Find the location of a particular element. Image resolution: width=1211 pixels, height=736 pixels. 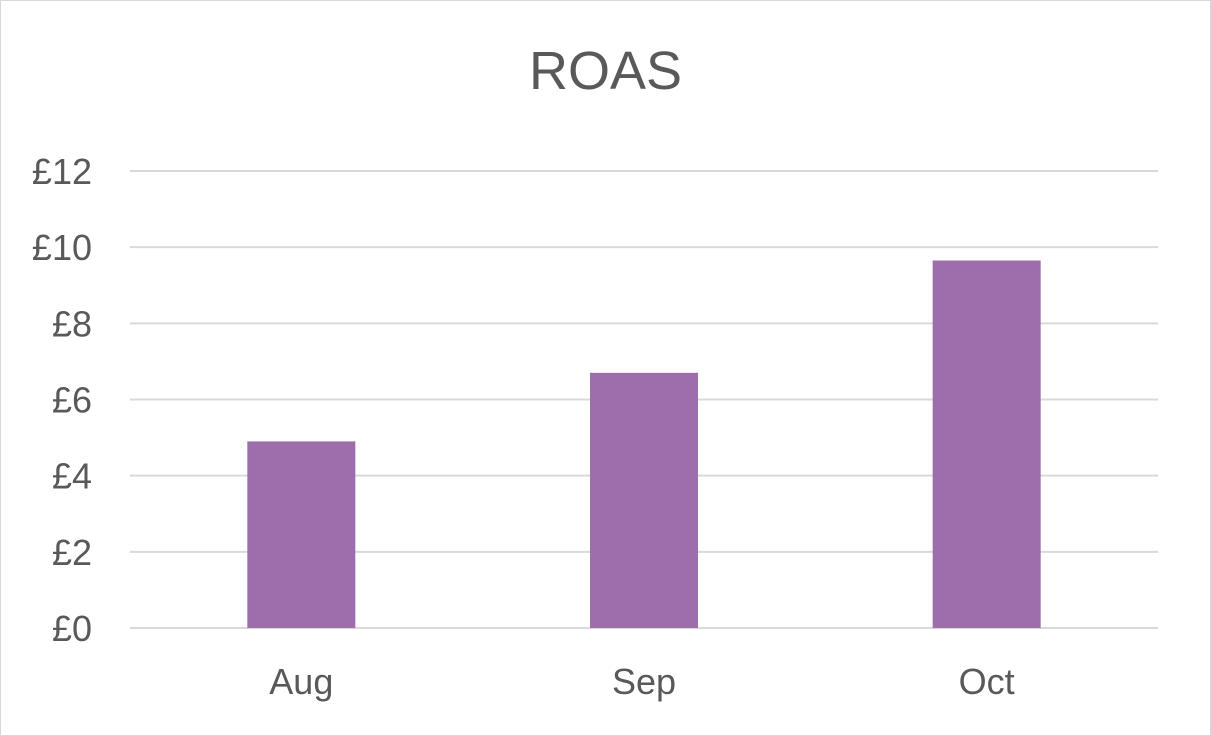

y-tick-label: £12 is located at coordinates (62, 171).